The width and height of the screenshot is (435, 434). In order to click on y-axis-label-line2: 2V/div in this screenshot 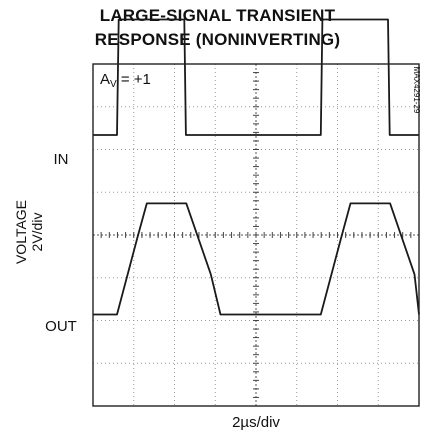, I will do `click(37, 232)`.